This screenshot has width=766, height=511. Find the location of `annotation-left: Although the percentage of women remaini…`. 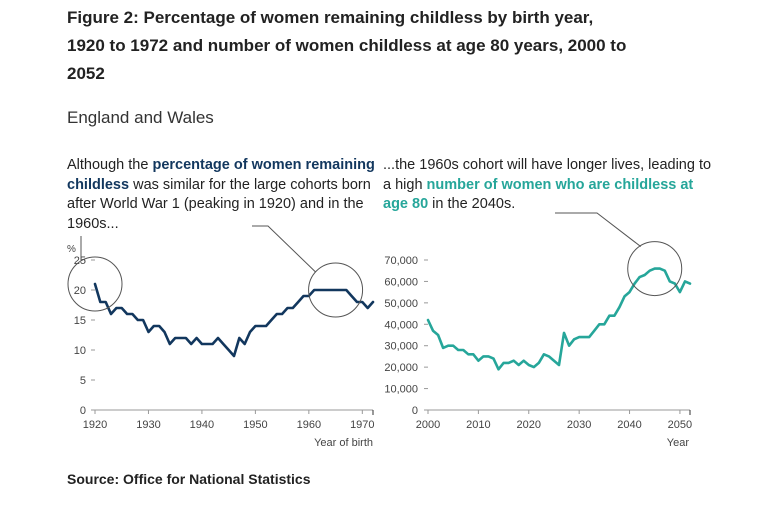

annotation-left: Although the percentage of women remaini… is located at coordinates (226, 195).